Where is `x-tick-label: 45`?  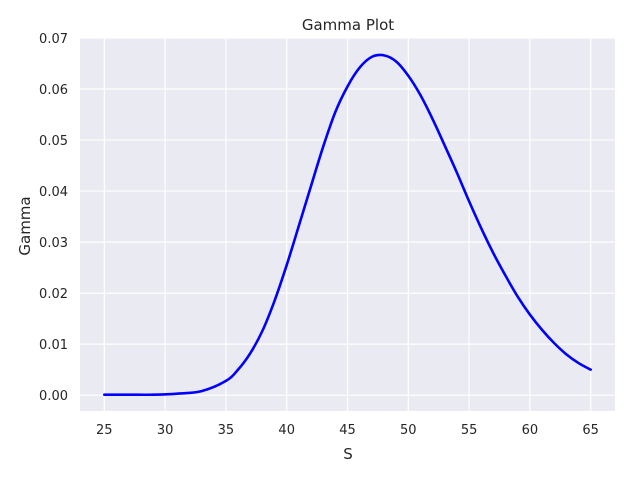 x-tick-label: 45 is located at coordinates (347, 430).